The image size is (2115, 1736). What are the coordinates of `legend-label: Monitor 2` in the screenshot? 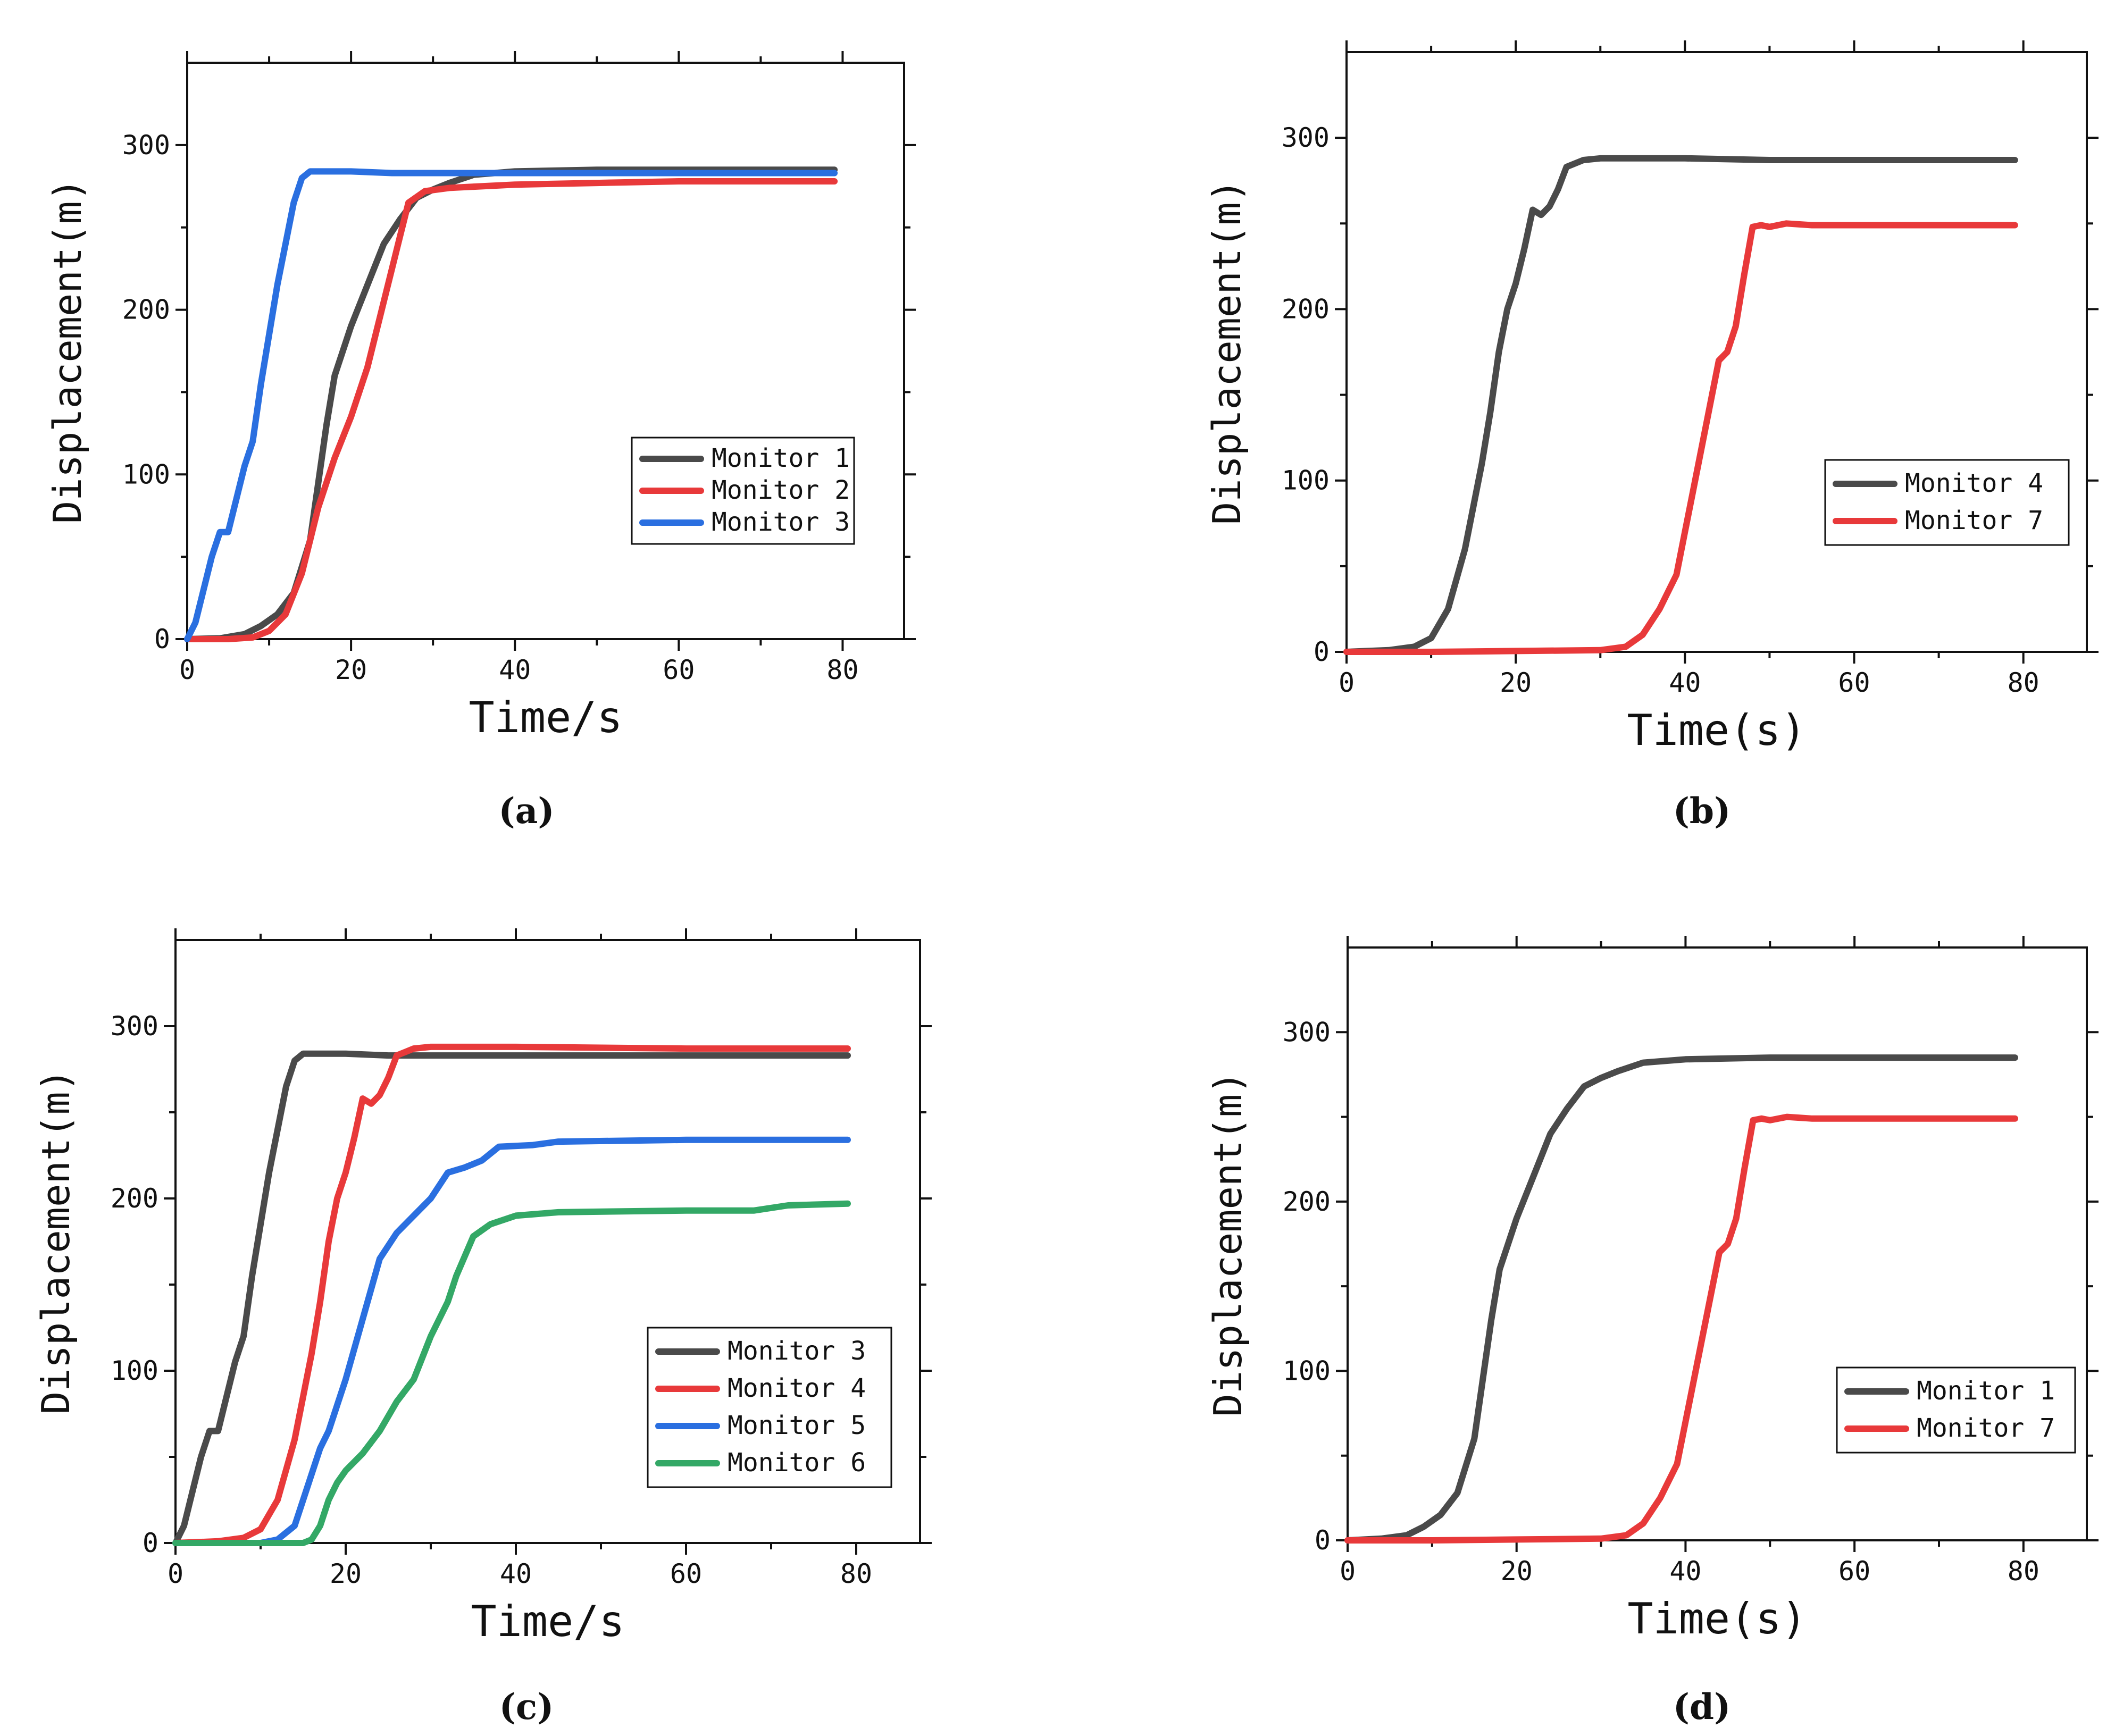 It's located at (781, 490).